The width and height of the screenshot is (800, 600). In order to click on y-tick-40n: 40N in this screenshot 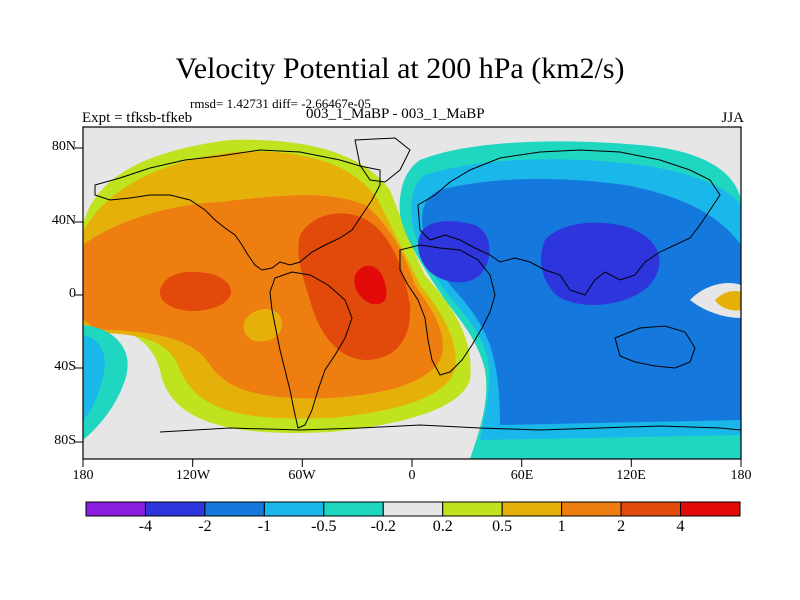, I will do `click(63, 220)`.